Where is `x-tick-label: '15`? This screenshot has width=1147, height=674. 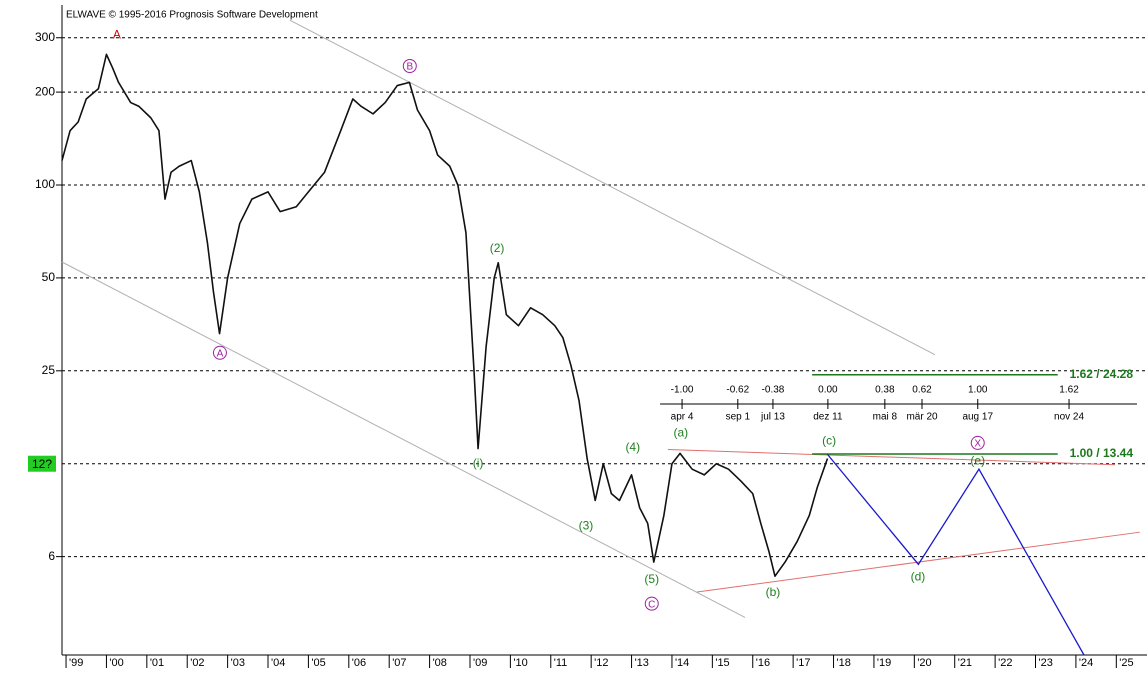
x-tick-label: '15 is located at coordinates (722, 663).